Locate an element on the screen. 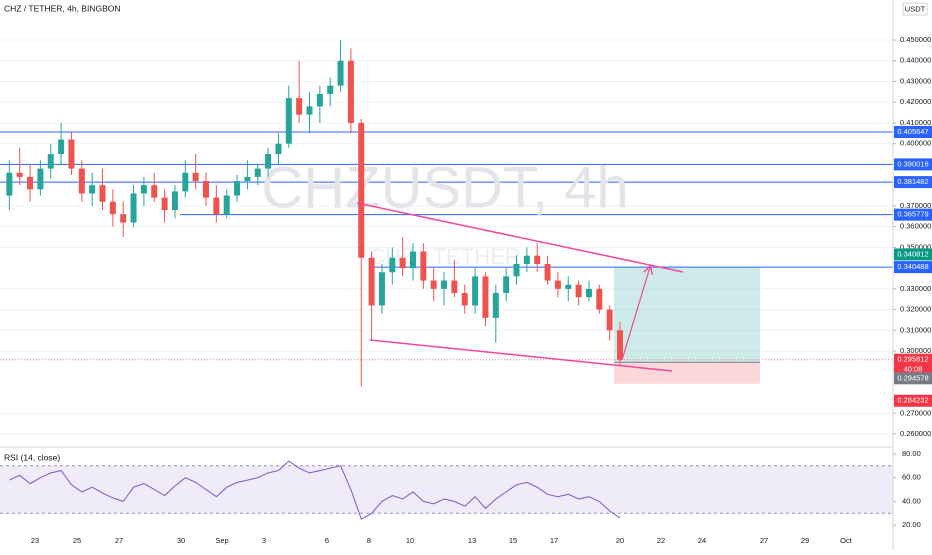  y-tick-label: 0.430000 is located at coordinates (915, 80).